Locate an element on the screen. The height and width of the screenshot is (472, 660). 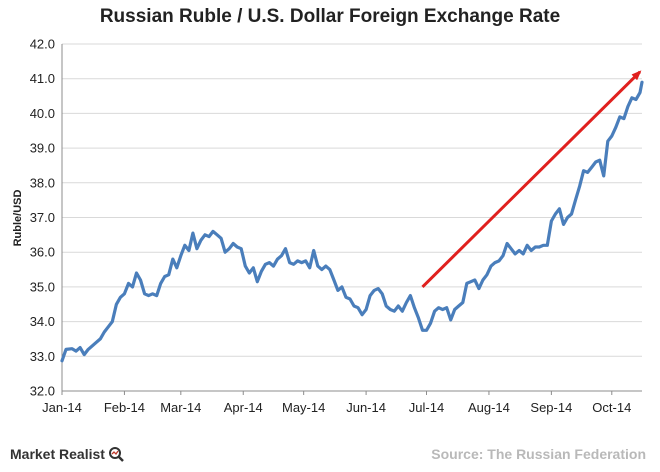
x-tick-label: Oct-14 is located at coordinates (611, 407).